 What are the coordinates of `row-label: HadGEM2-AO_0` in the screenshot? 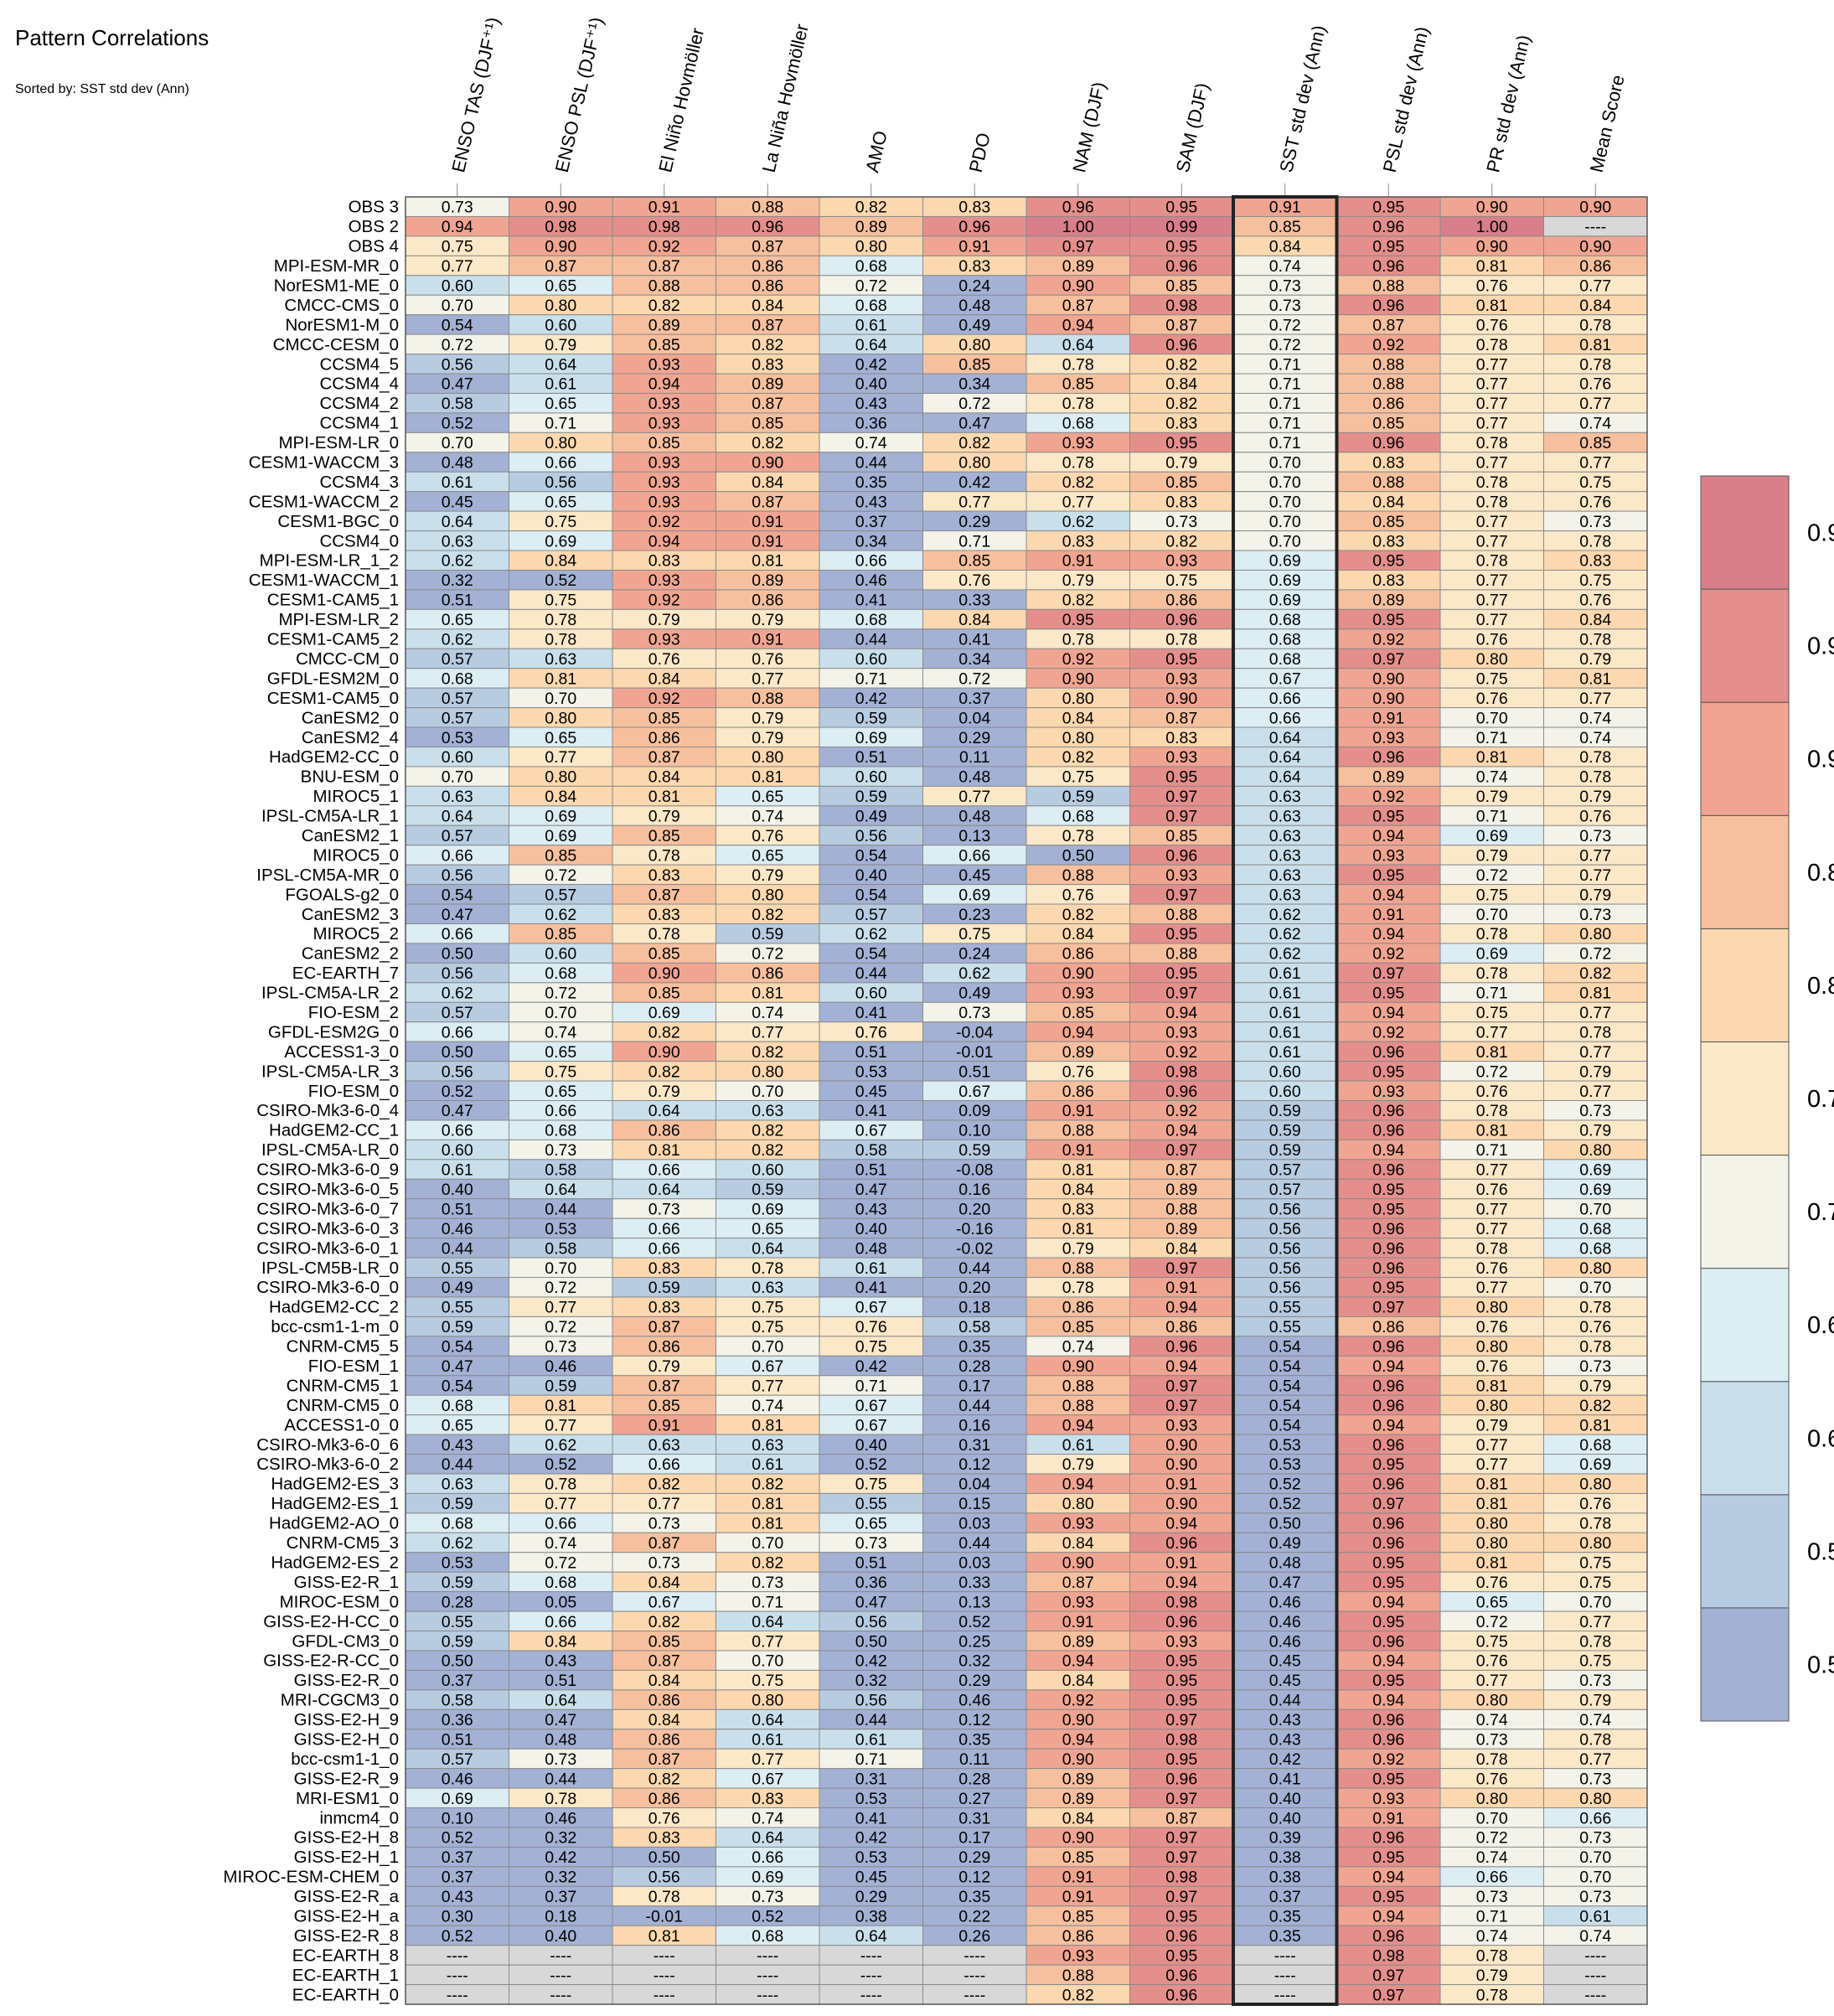 It's located at (334, 1523).